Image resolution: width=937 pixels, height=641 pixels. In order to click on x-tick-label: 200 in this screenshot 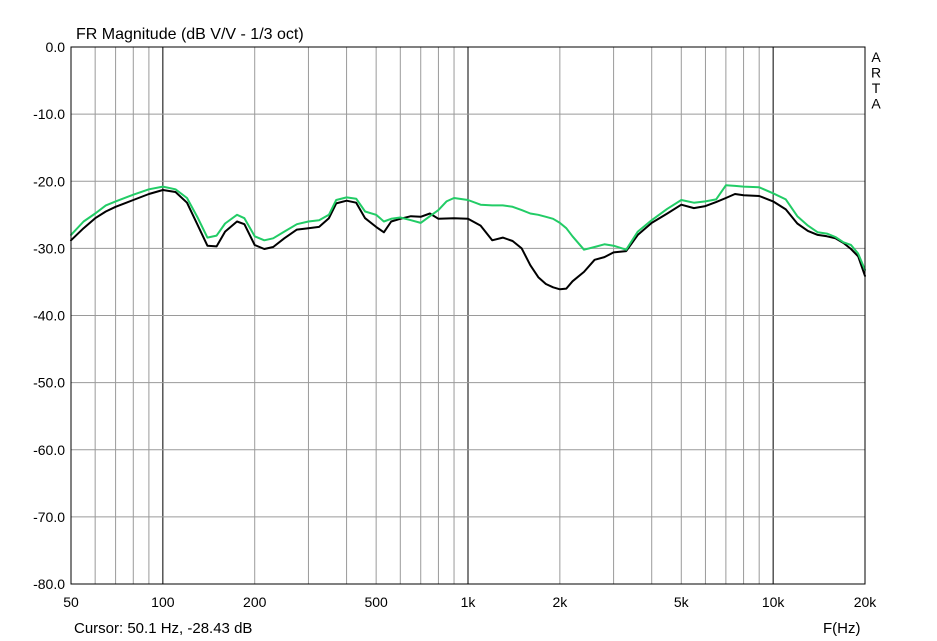, I will do `click(255, 602)`.